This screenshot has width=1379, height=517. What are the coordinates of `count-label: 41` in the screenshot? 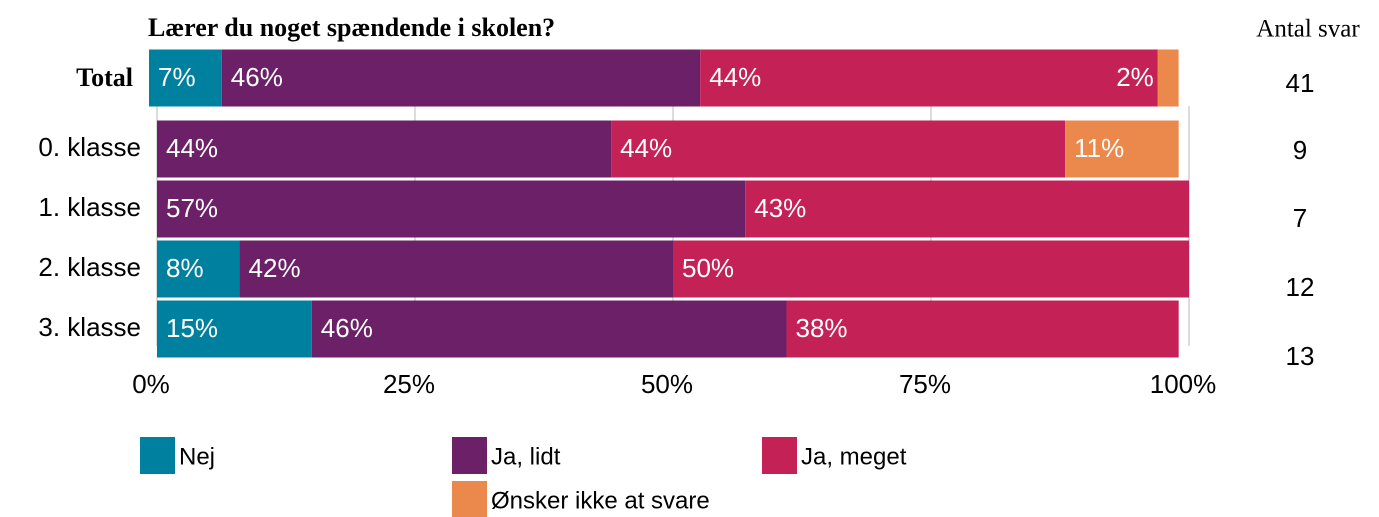 It's located at (1300, 83).